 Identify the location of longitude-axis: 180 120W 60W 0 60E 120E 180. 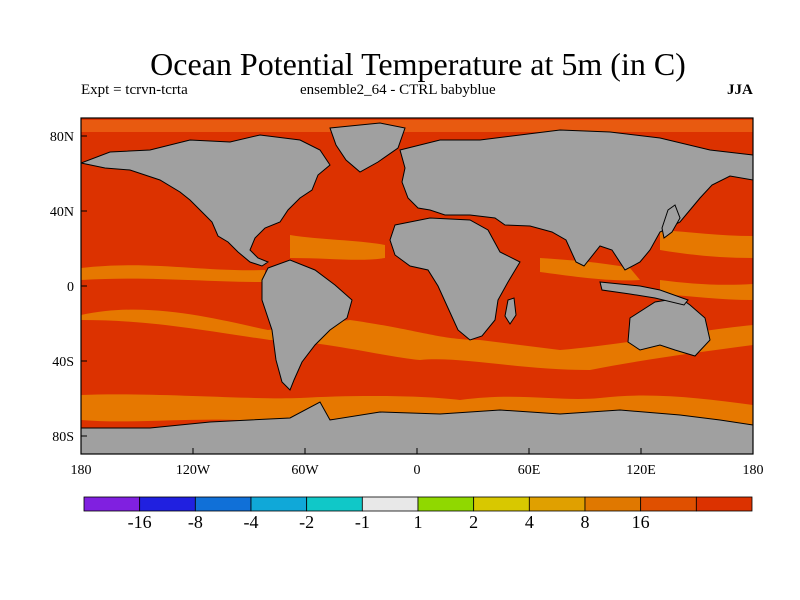
(417, 463).